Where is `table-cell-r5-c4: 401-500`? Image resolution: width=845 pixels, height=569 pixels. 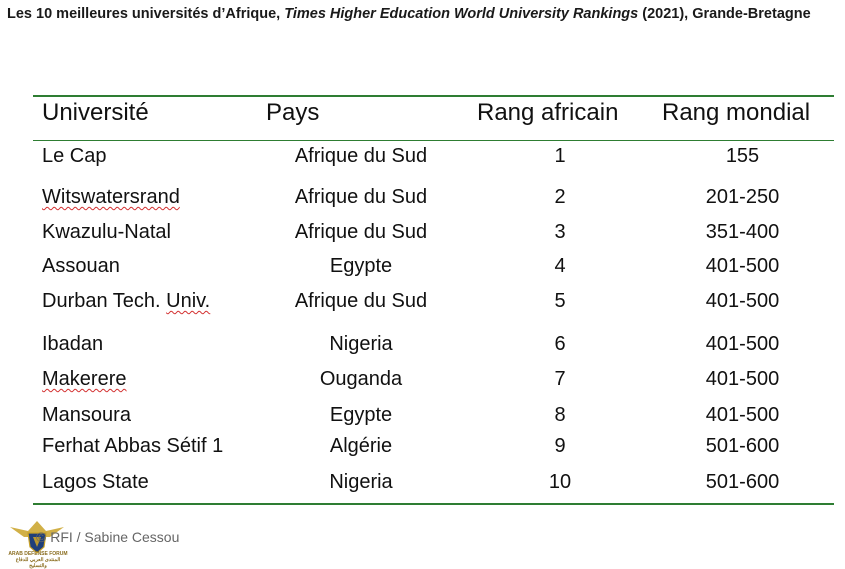
table-cell-r5-c4: 401-500 is located at coordinates (742, 301).